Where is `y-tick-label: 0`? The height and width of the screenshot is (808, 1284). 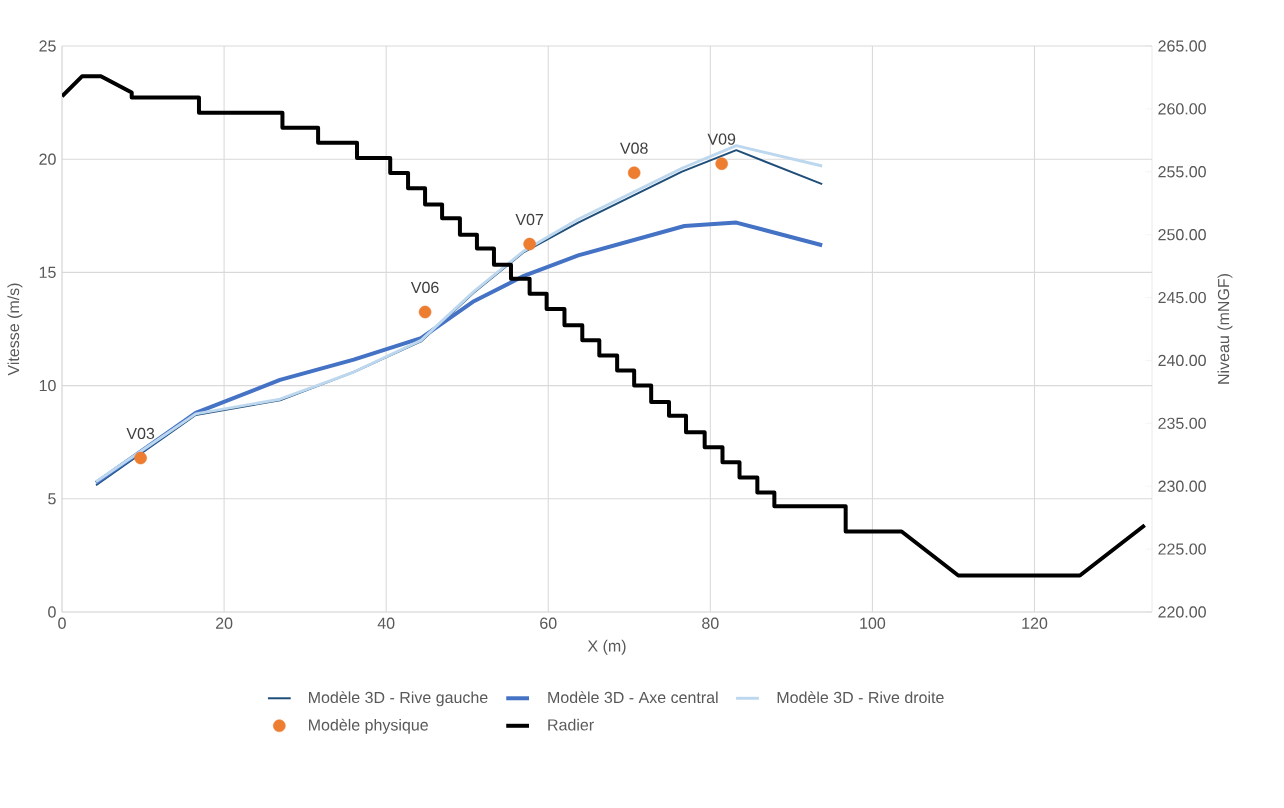
y-tick-label: 0 is located at coordinates (52, 612).